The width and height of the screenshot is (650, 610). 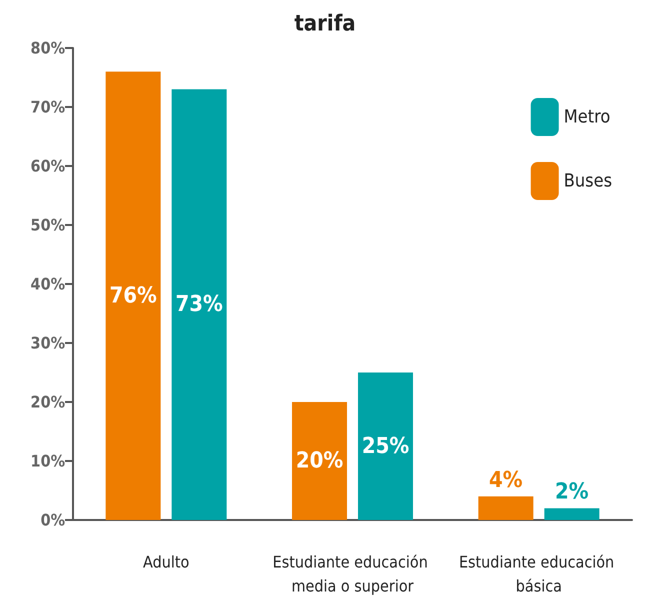 What do you see at coordinates (47, 166) in the screenshot?
I see `y-tick-label: 60%` at bounding box center [47, 166].